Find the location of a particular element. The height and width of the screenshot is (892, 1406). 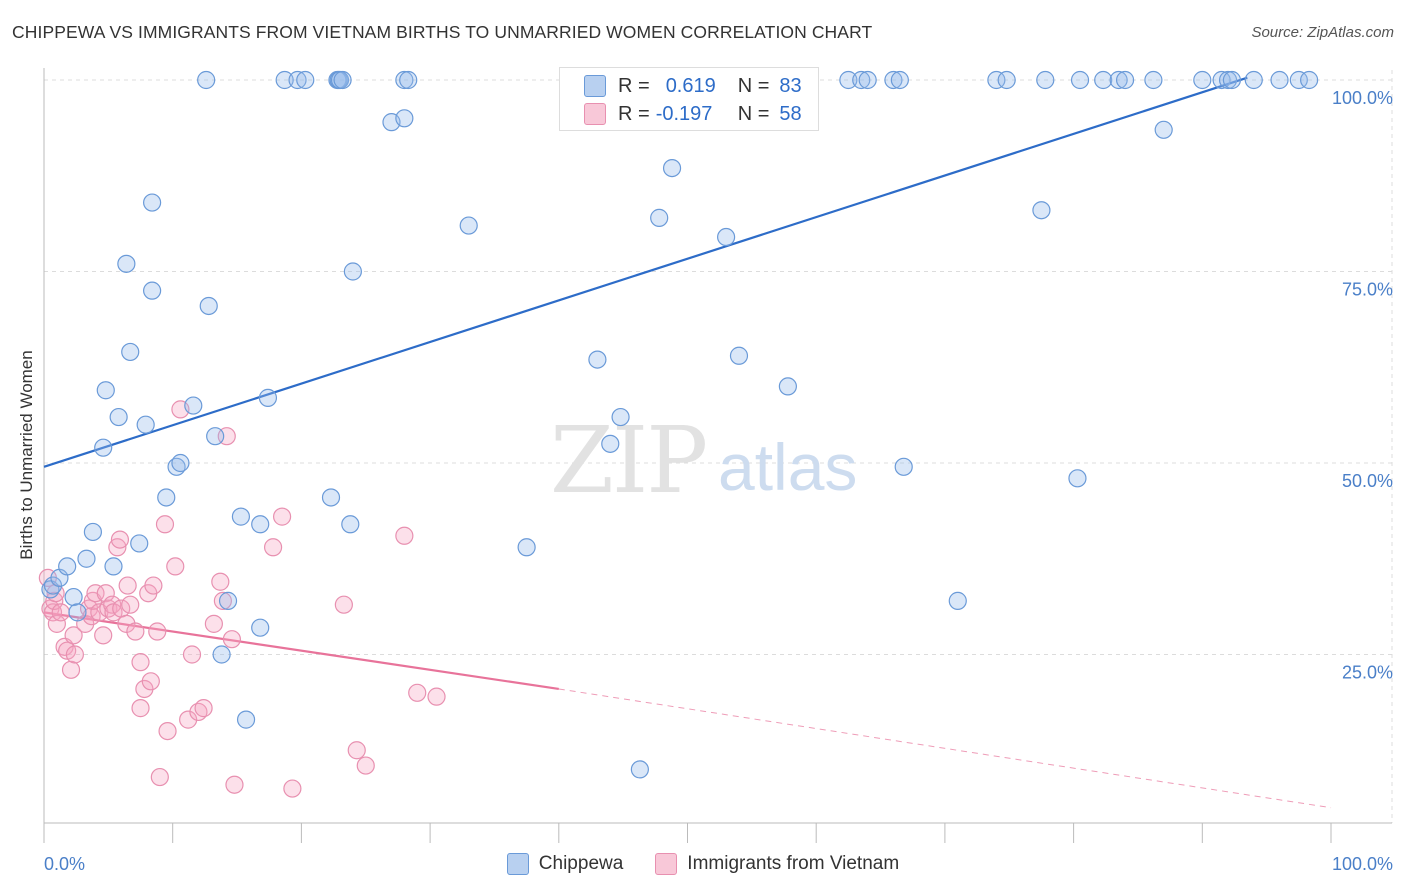

y-tick-label: 25.0% is located at coordinates (1367, 673).